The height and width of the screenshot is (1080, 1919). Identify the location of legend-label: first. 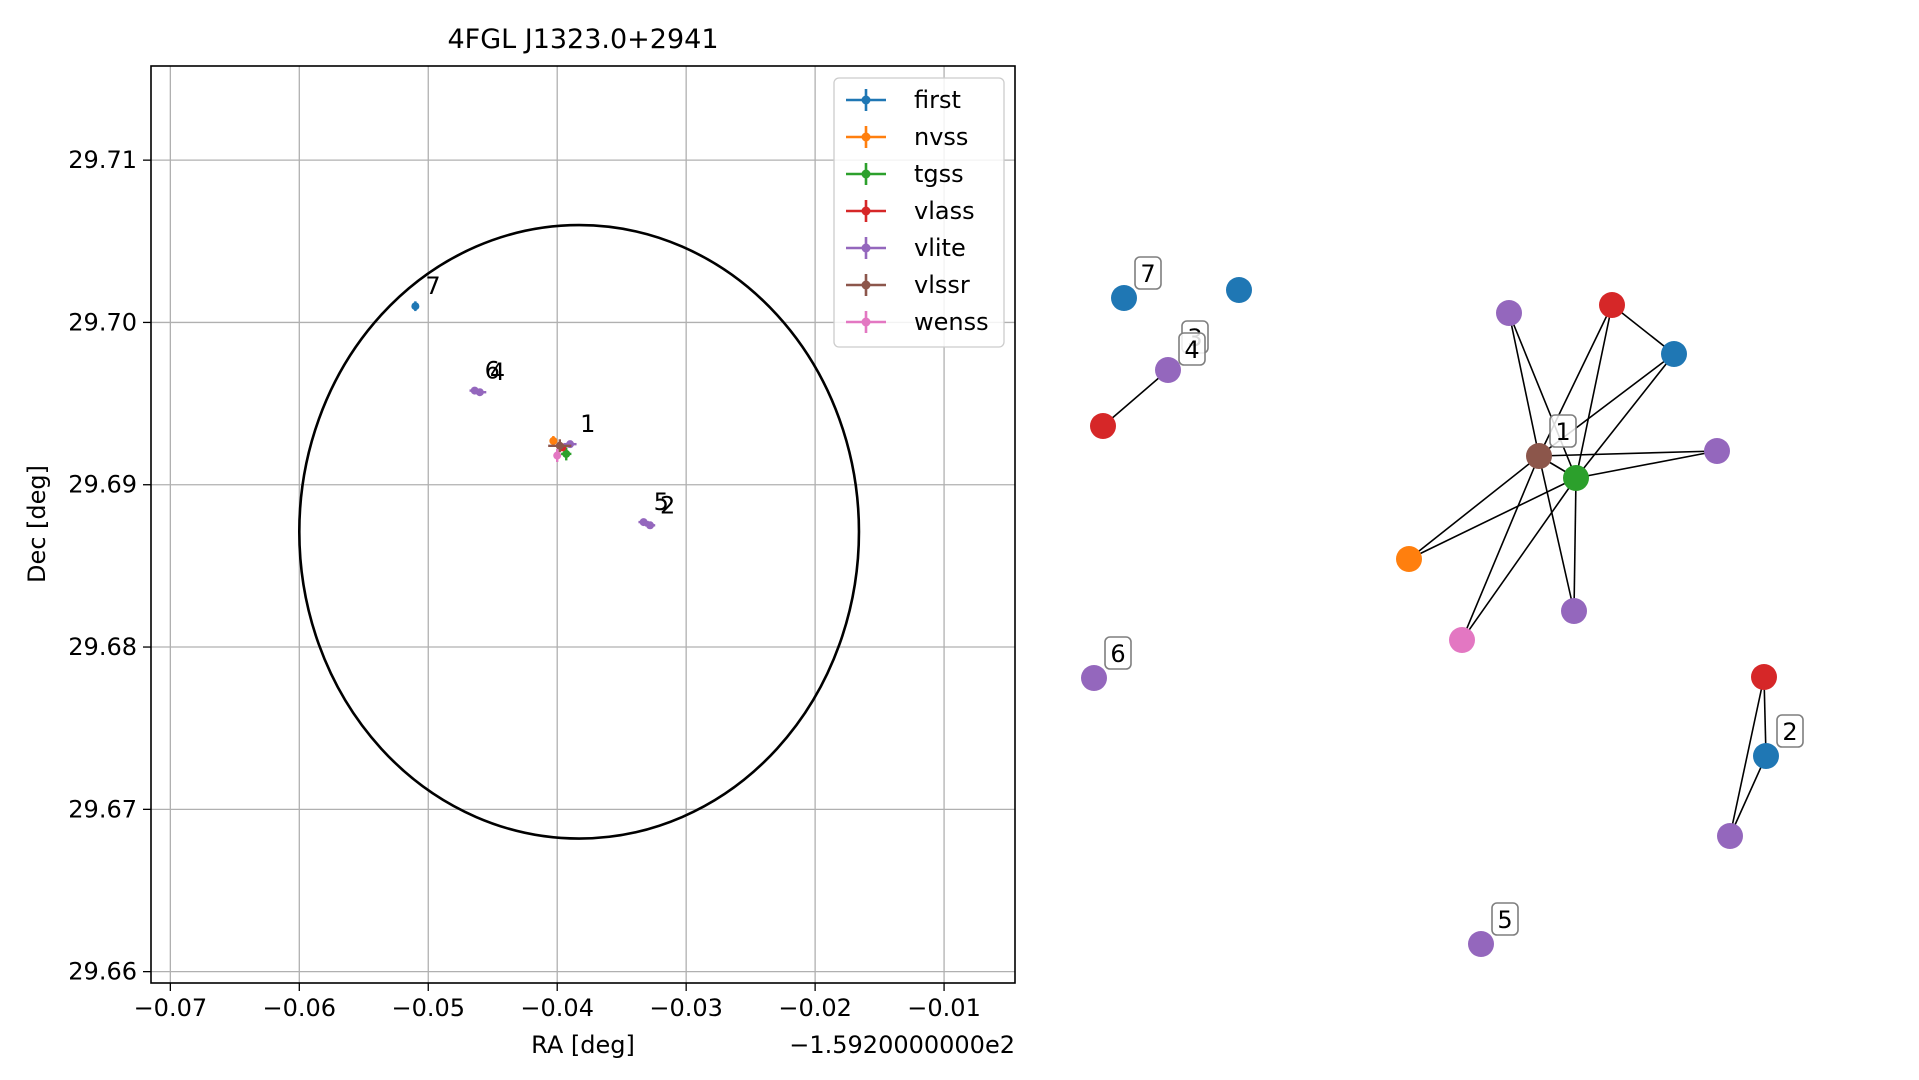
(937, 100).